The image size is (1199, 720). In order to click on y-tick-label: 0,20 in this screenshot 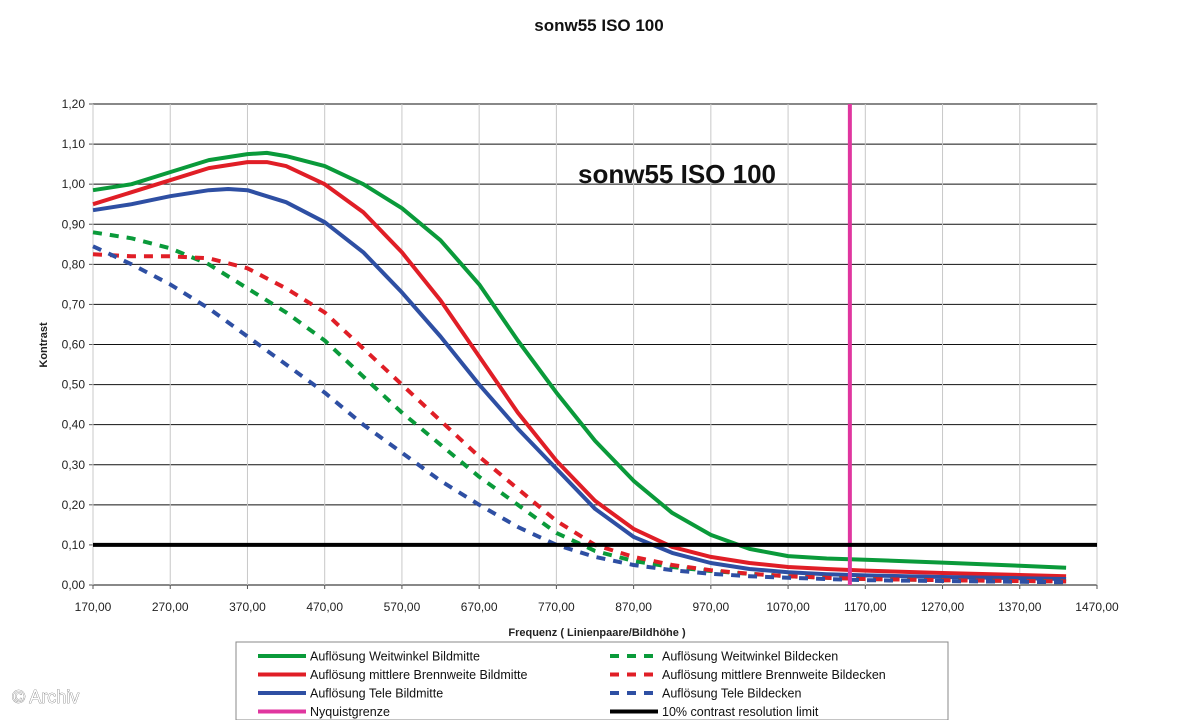, I will do `click(74, 505)`.